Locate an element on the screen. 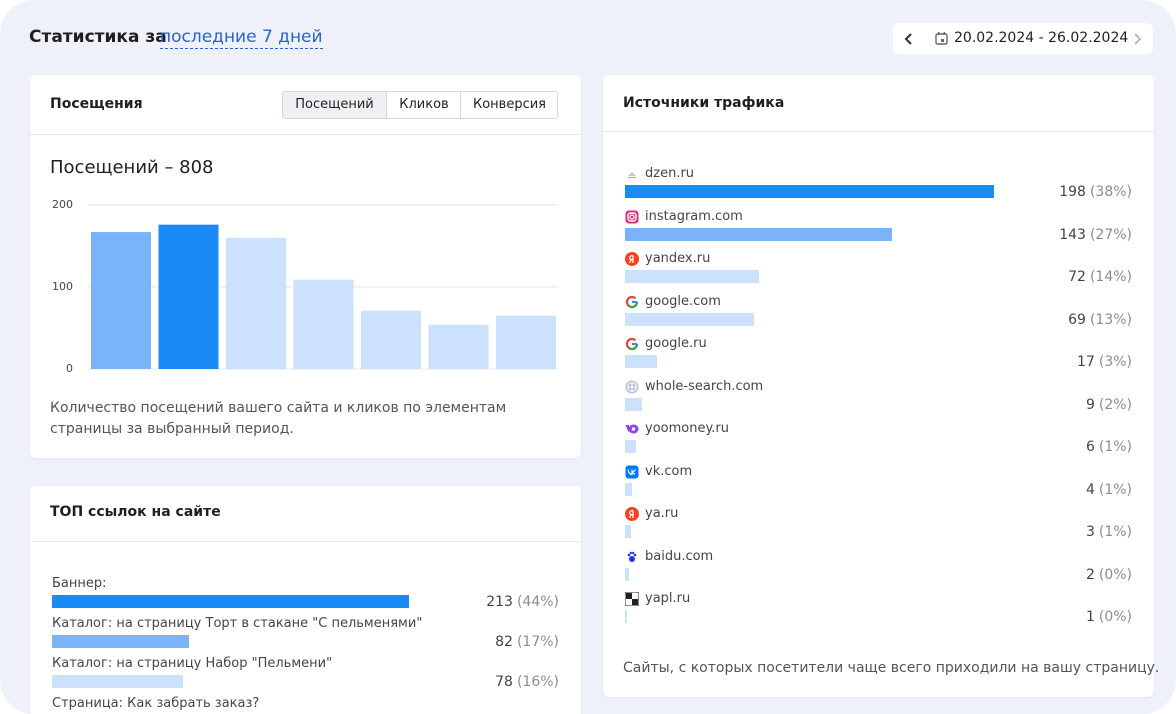 The height and width of the screenshot is (714, 1176). row-value: 9 (2%) is located at coordinates (1109, 405).